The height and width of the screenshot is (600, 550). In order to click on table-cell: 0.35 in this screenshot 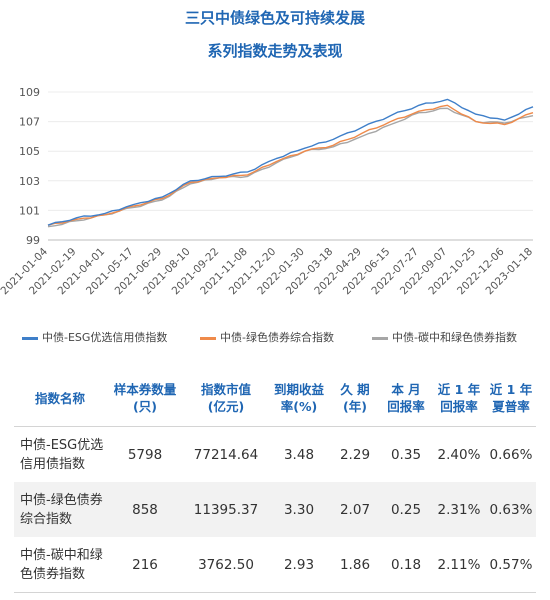, I will do `click(406, 454)`.